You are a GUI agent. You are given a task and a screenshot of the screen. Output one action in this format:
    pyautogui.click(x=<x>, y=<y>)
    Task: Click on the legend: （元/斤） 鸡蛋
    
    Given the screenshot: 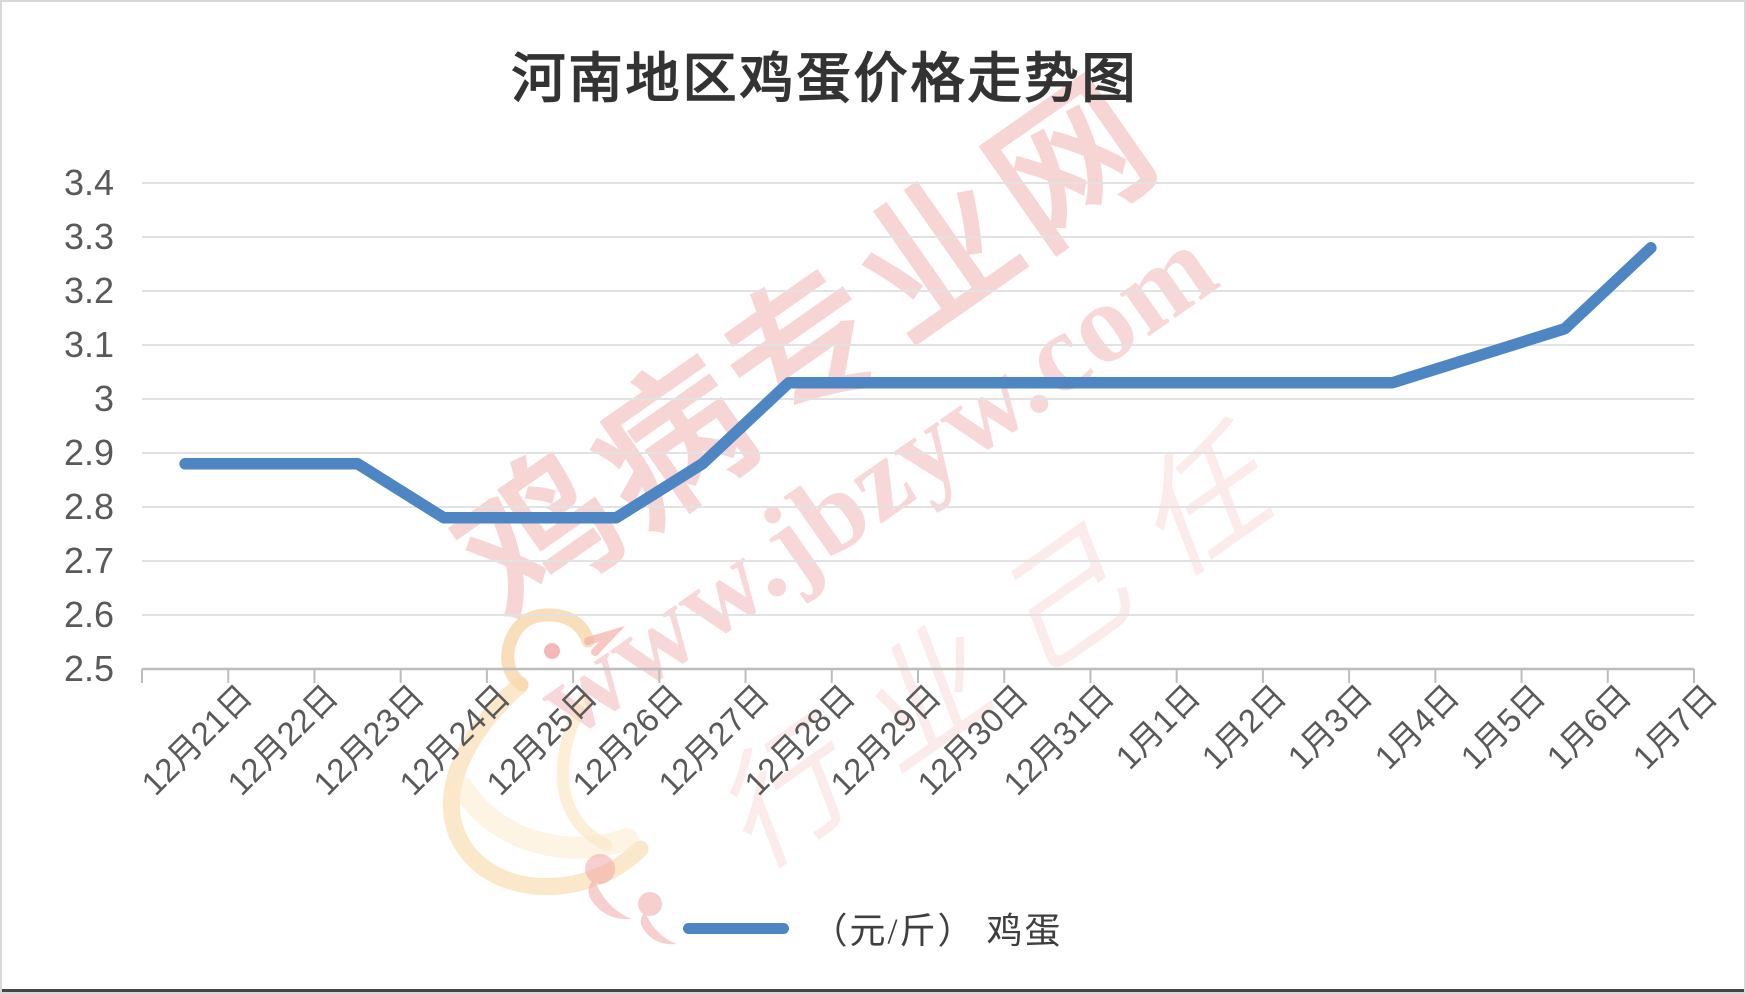 What is the action you would take?
    pyautogui.click(x=873, y=928)
    